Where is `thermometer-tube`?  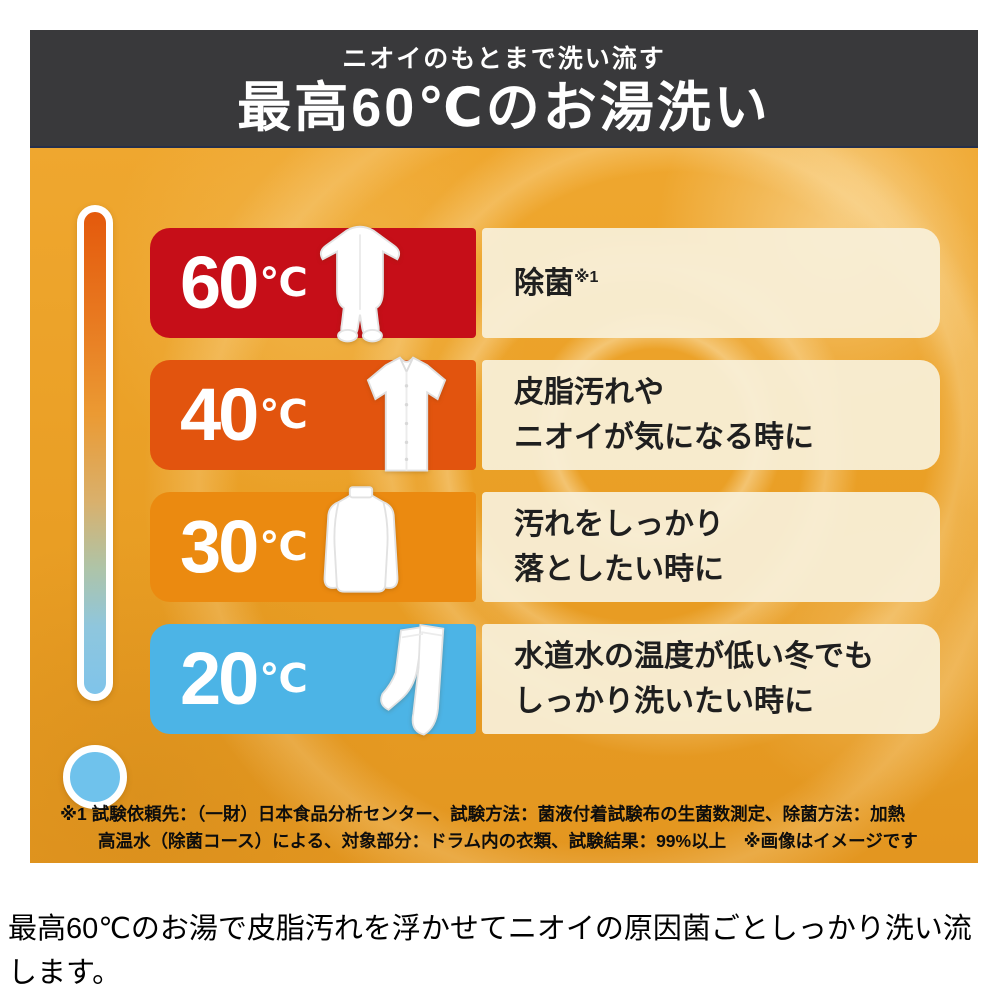 thermometer-tube is located at coordinates (95, 453).